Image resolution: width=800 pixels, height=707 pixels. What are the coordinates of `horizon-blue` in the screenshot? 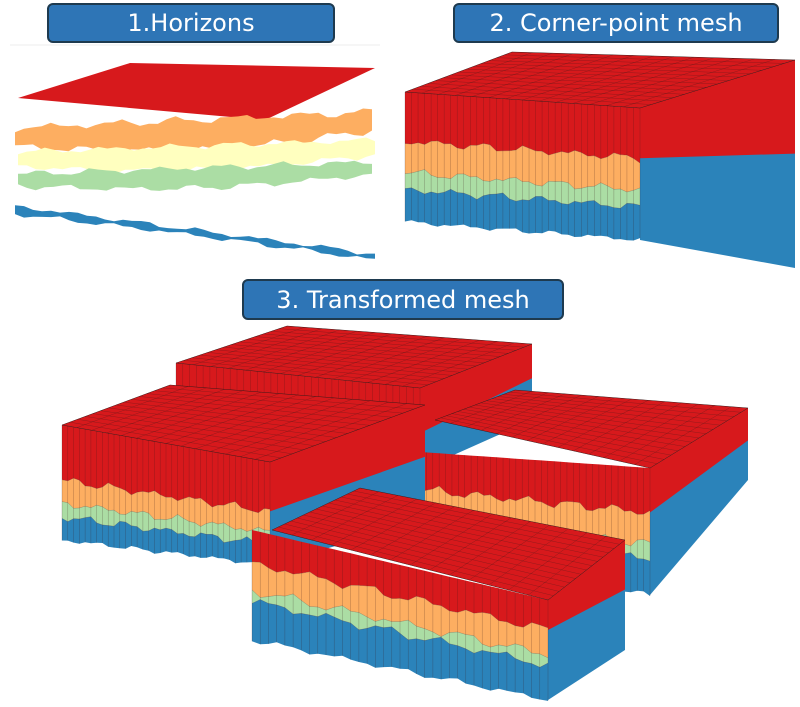 It's located at (195, 232).